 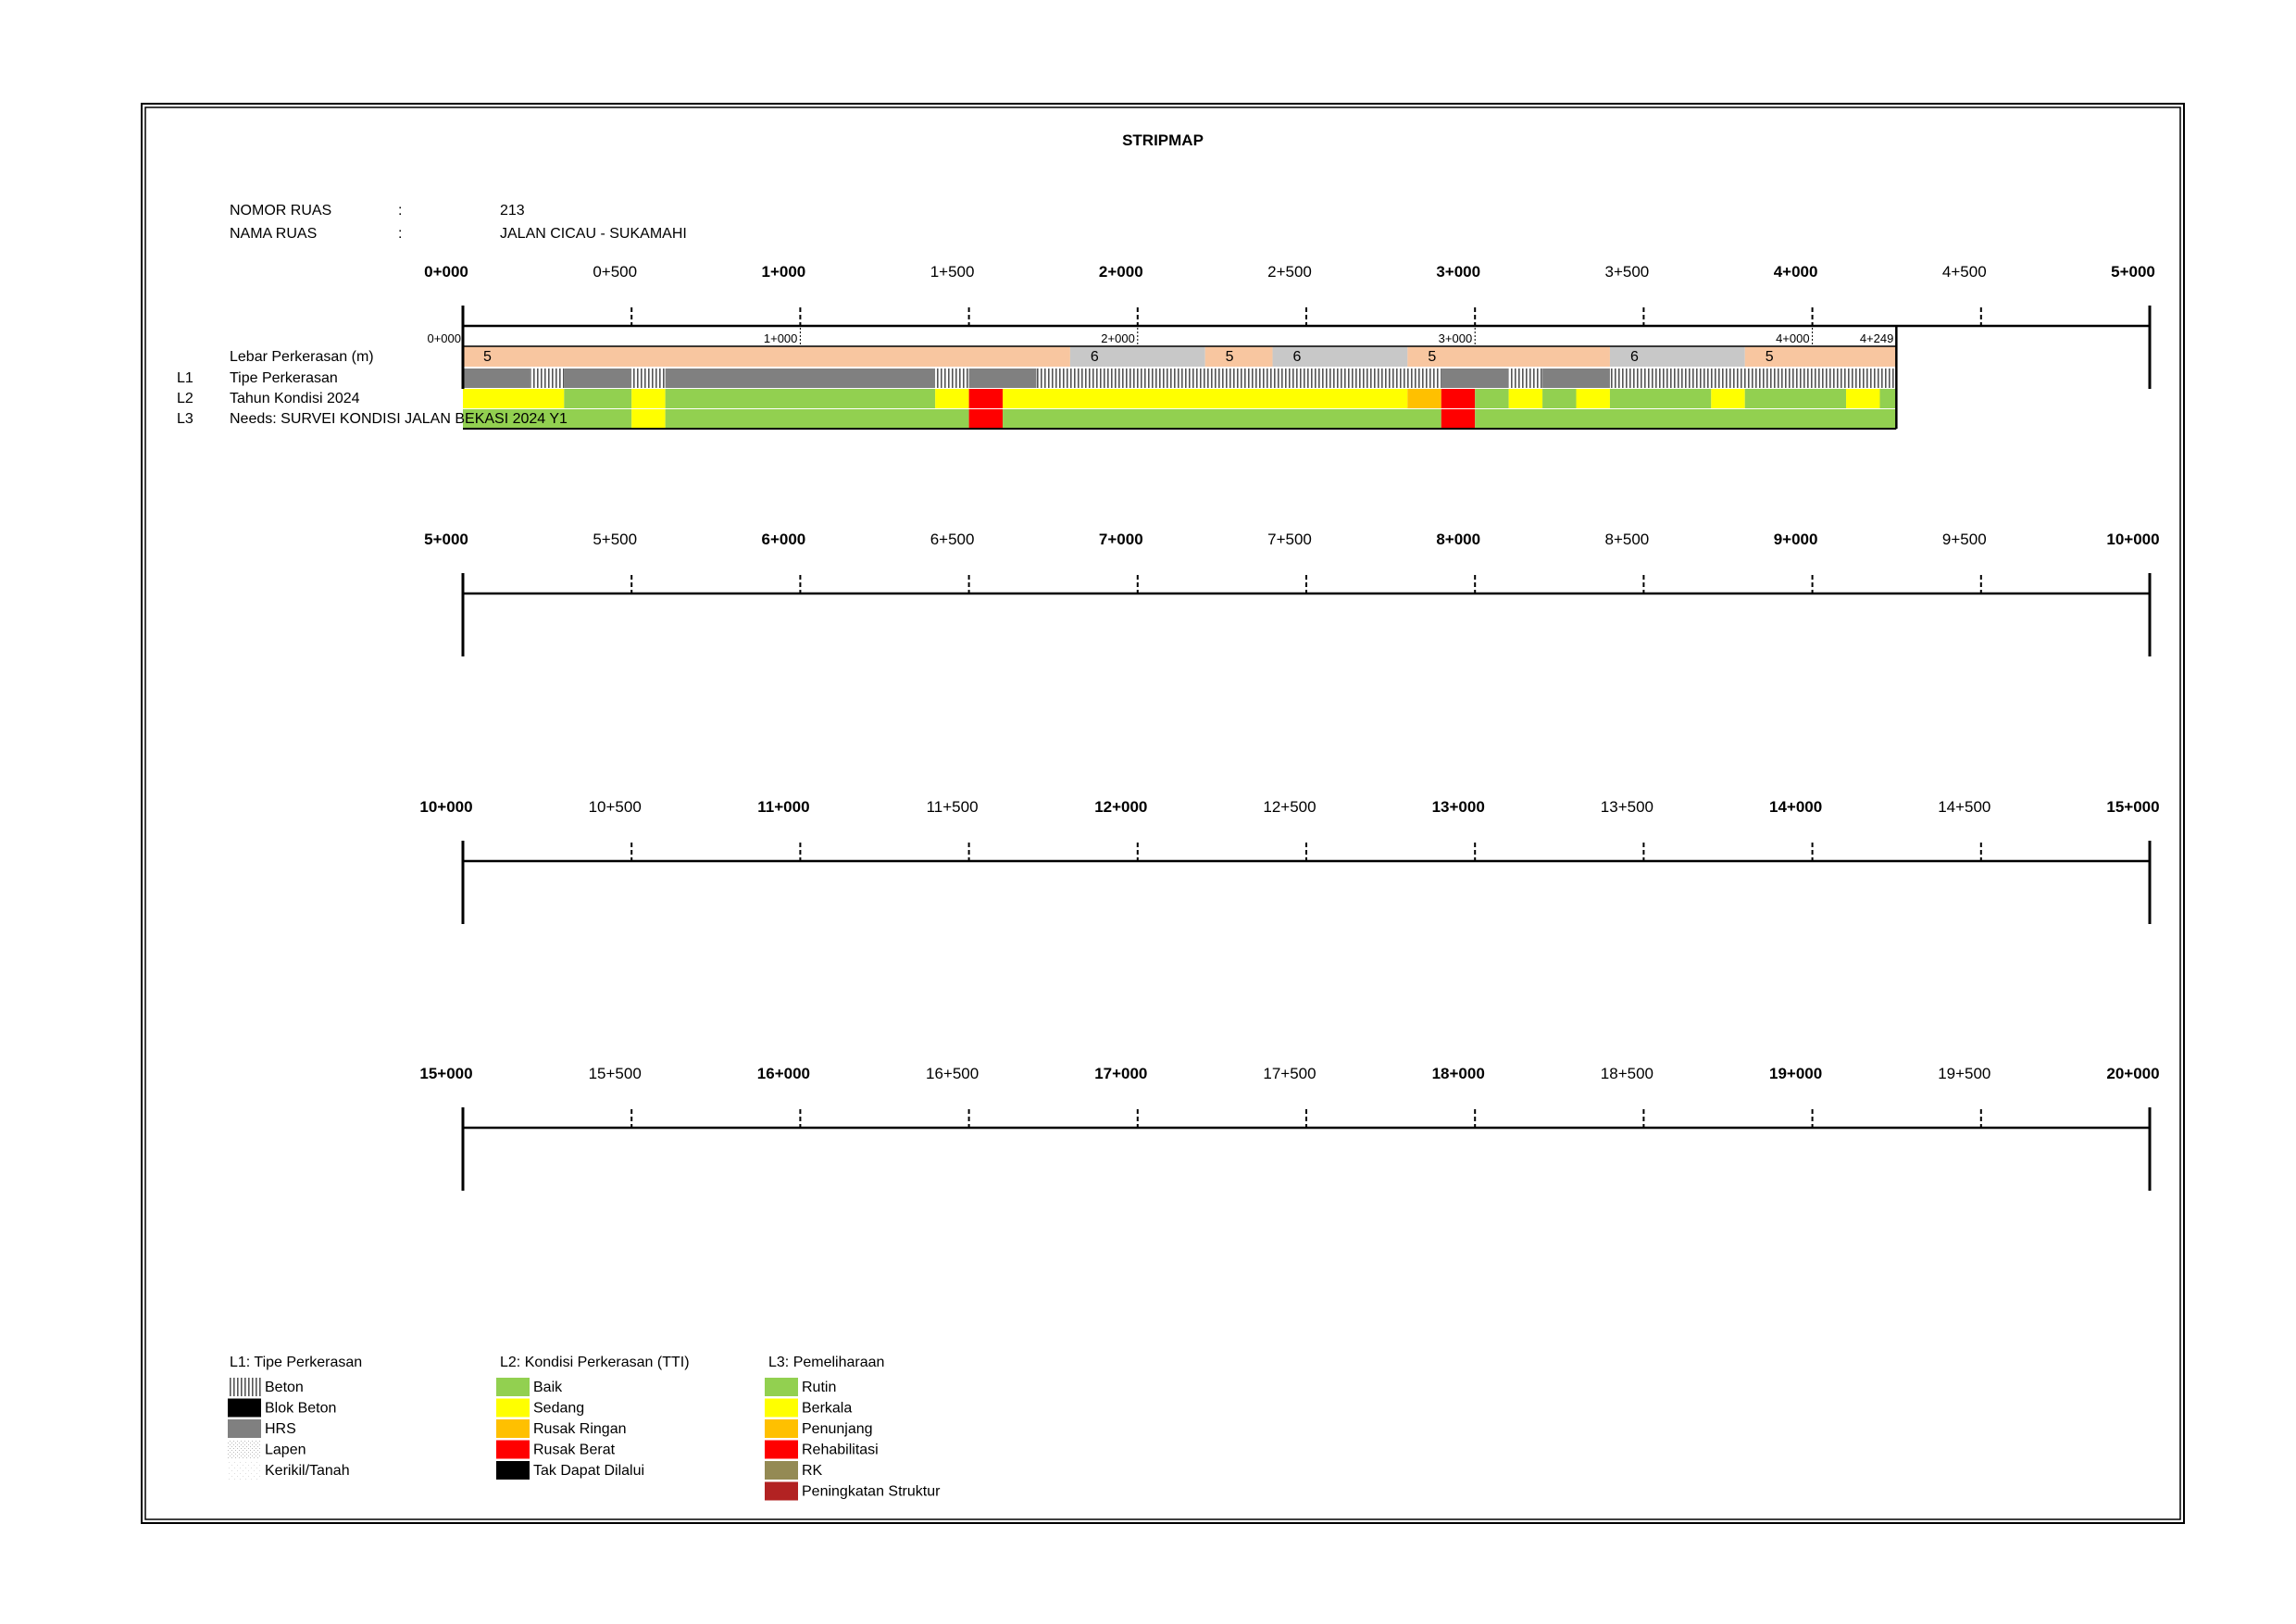 I want to click on legend-item-label: Berkala, so click(x=827, y=1409).